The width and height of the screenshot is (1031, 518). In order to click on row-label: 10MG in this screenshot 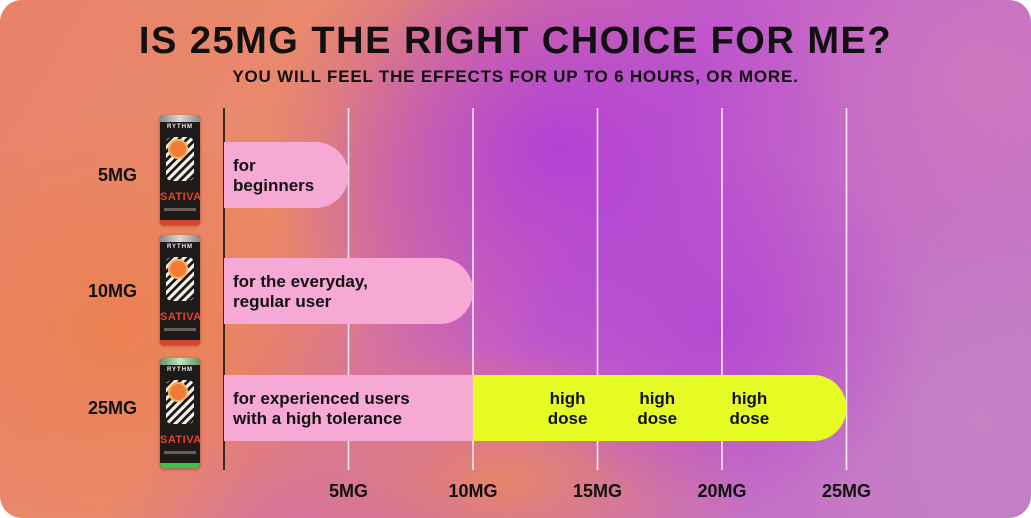, I will do `click(112, 291)`.